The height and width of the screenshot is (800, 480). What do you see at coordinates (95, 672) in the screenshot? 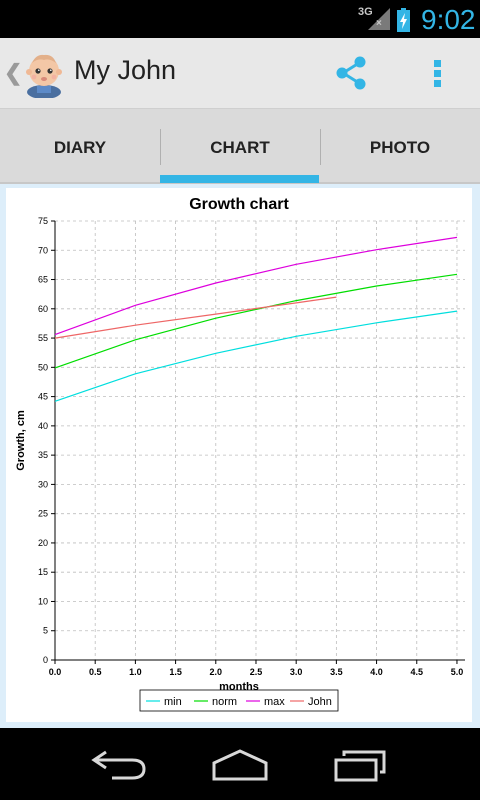
I see `x-tick-label: 0.5` at bounding box center [95, 672].